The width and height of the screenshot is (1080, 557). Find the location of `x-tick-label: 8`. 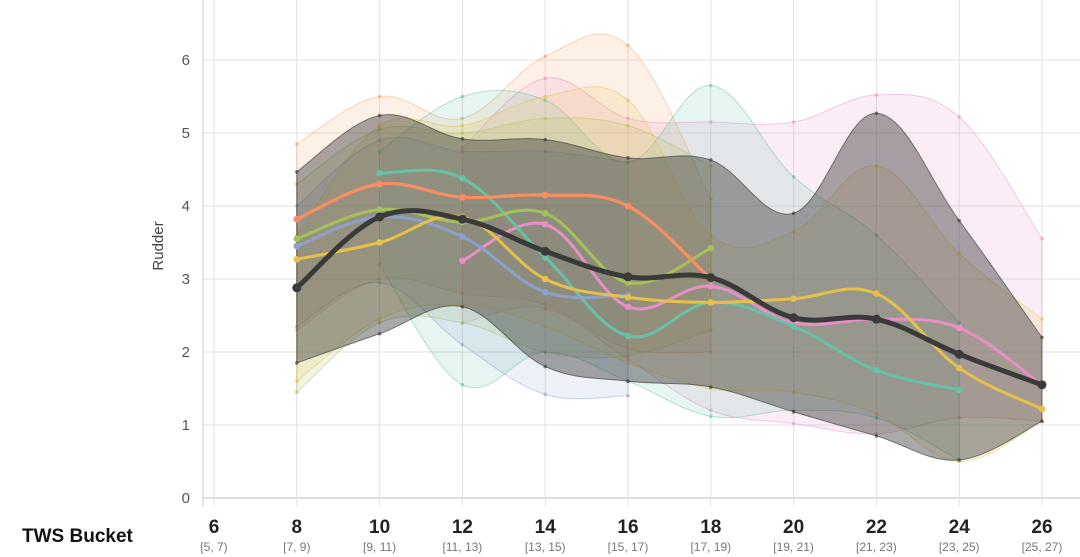

x-tick-label: 8 is located at coordinates (297, 527).